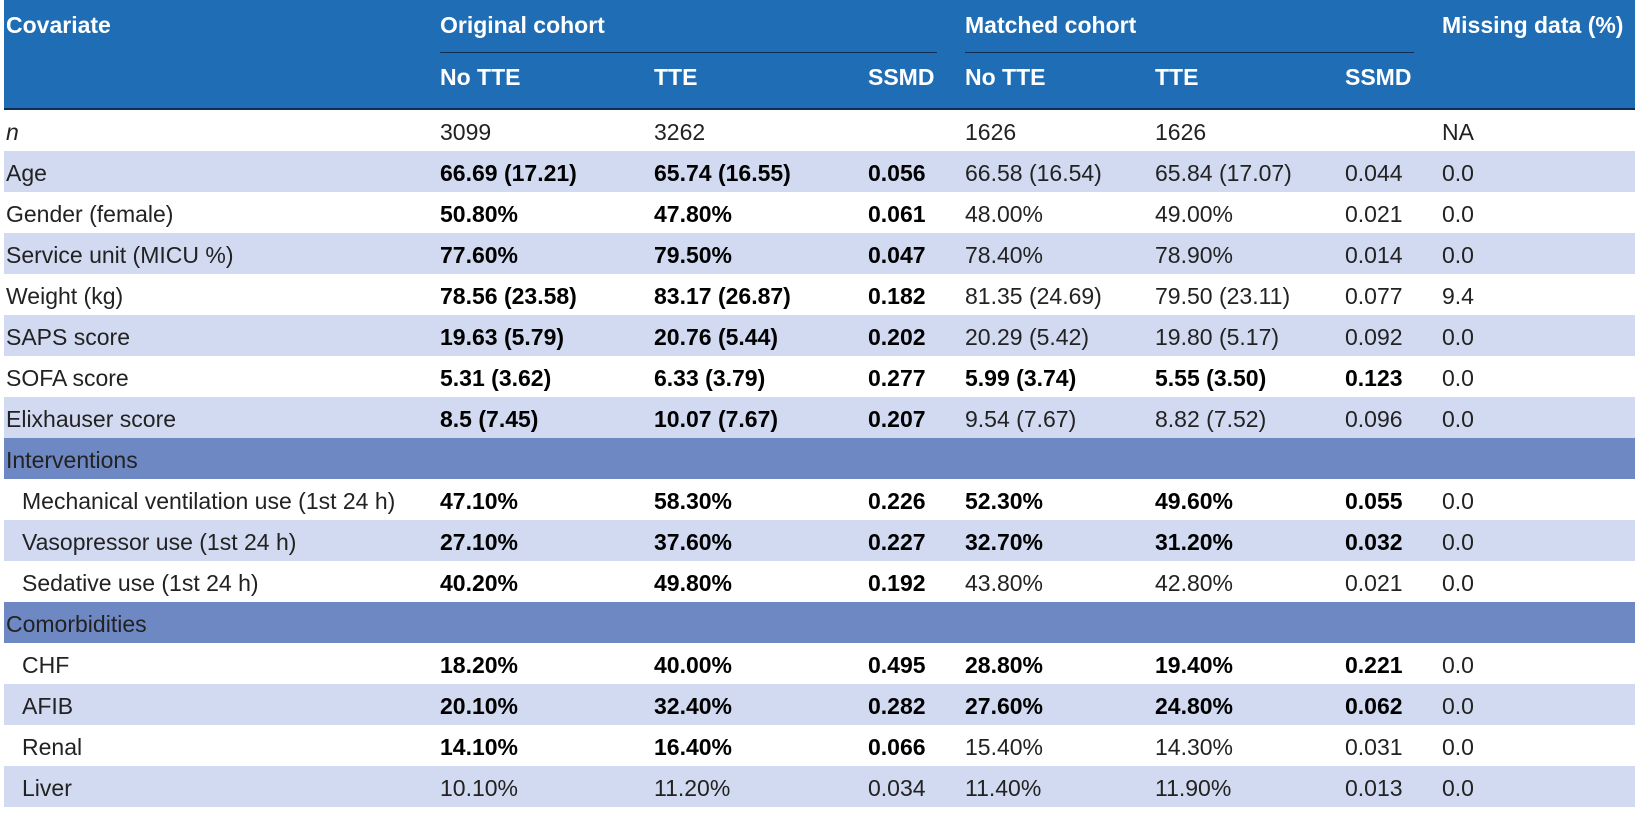 The height and width of the screenshot is (816, 1640). Describe the element at coordinates (680, 132) in the screenshot. I see `cell: 3262` at that location.